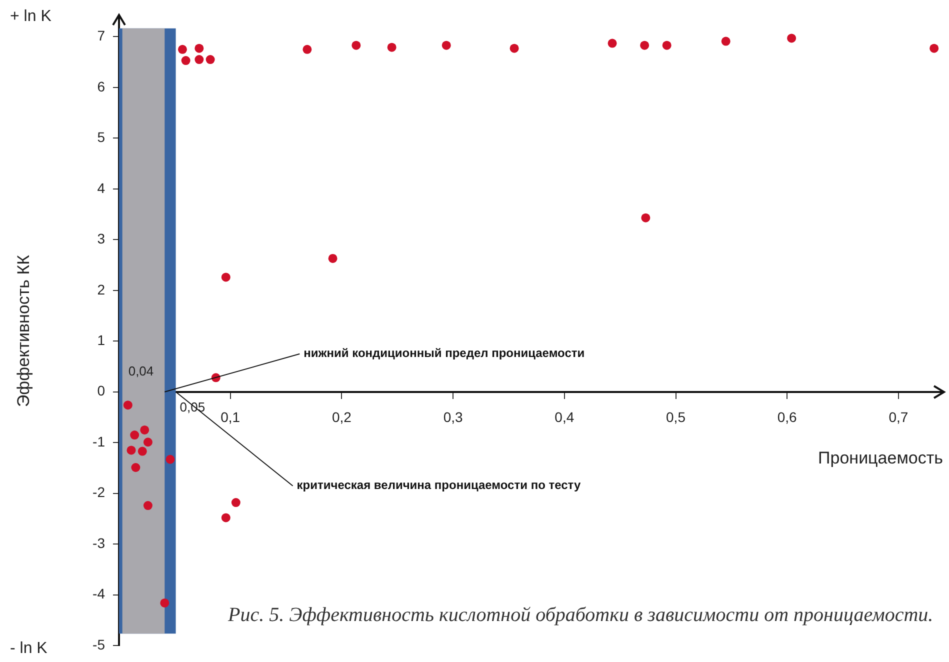  Describe the element at coordinates (101, 188) in the screenshot. I see `y-tick-label: 4` at that location.